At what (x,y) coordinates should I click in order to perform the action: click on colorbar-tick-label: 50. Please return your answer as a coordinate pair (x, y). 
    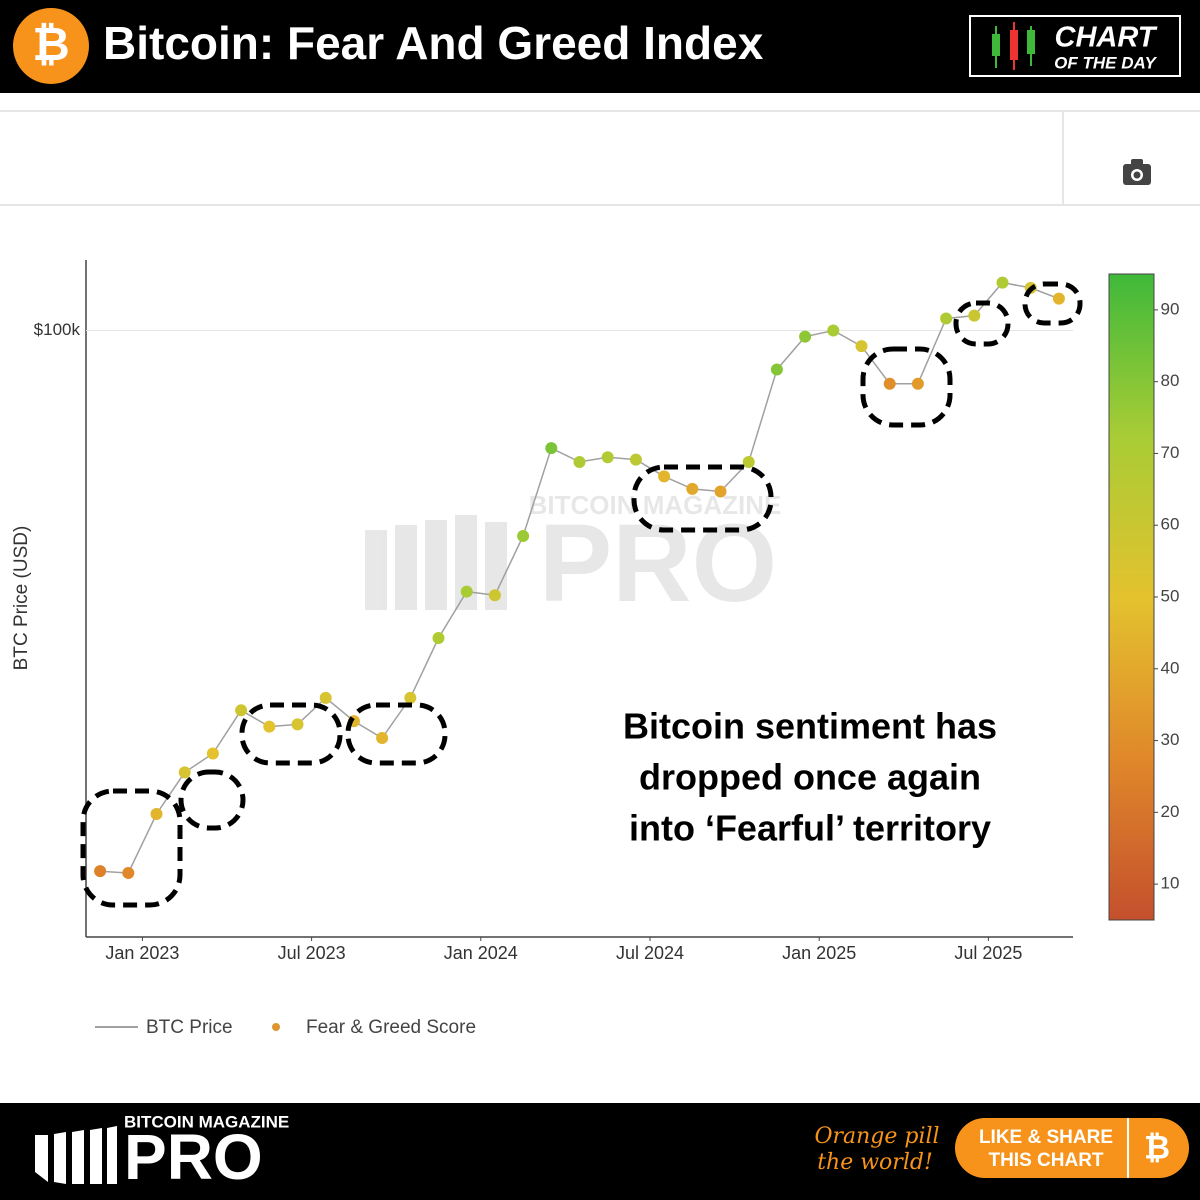
    Looking at the image, I should click on (1170, 595).